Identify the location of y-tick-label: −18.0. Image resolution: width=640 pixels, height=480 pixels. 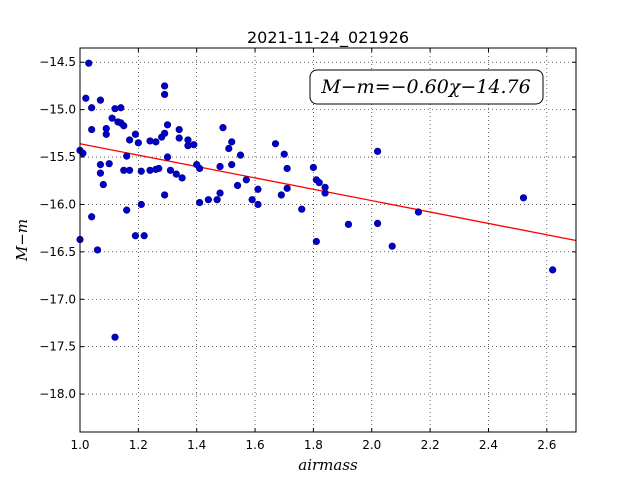
(57, 394).